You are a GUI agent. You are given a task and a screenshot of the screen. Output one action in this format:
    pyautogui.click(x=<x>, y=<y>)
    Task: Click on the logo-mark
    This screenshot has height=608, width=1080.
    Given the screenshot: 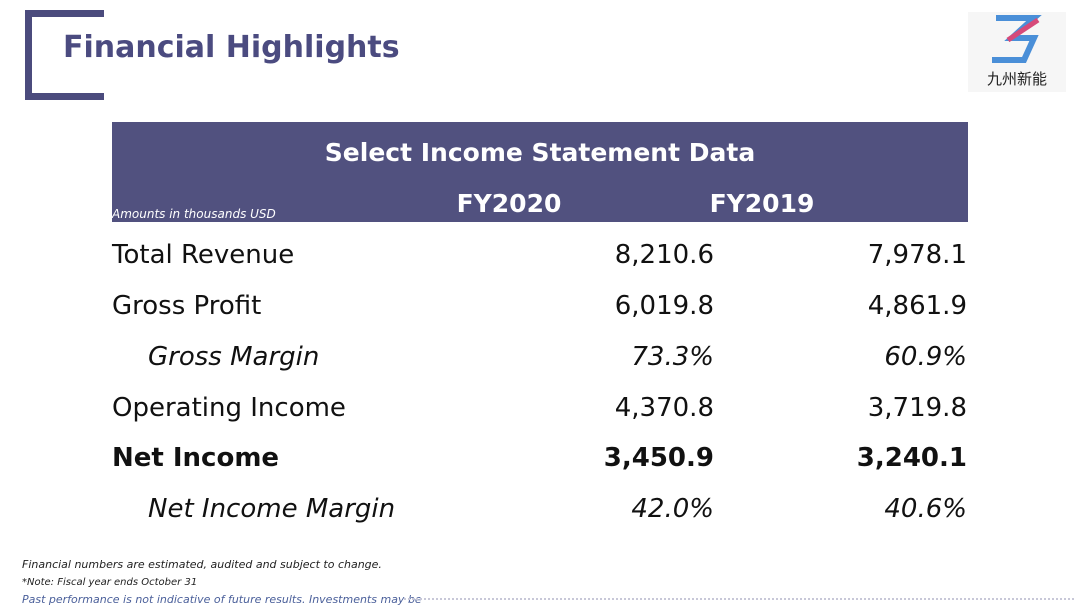 What is the action you would take?
    pyautogui.click(x=1017, y=39)
    